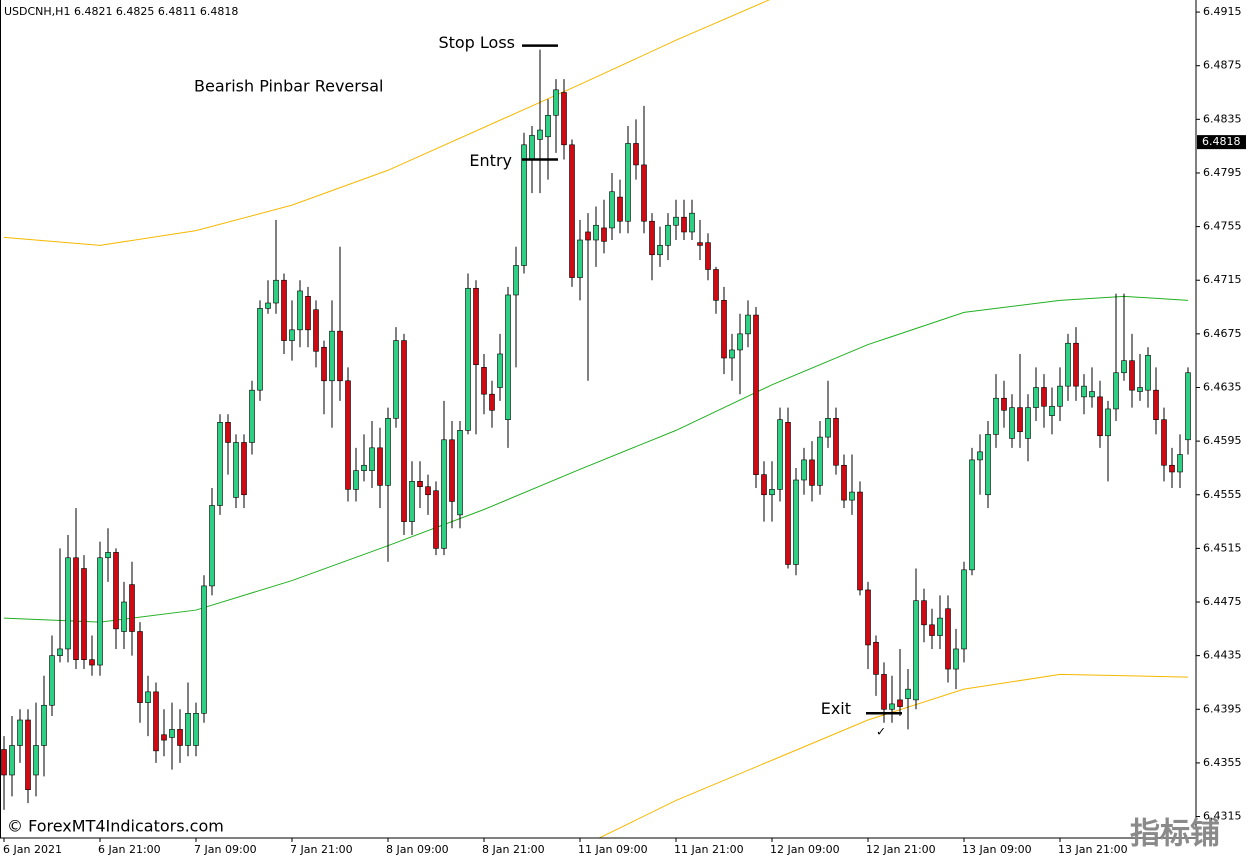  Describe the element at coordinates (129, 849) in the screenshot. I see `x-tick-label: 6 Jan 21:00` at that location.